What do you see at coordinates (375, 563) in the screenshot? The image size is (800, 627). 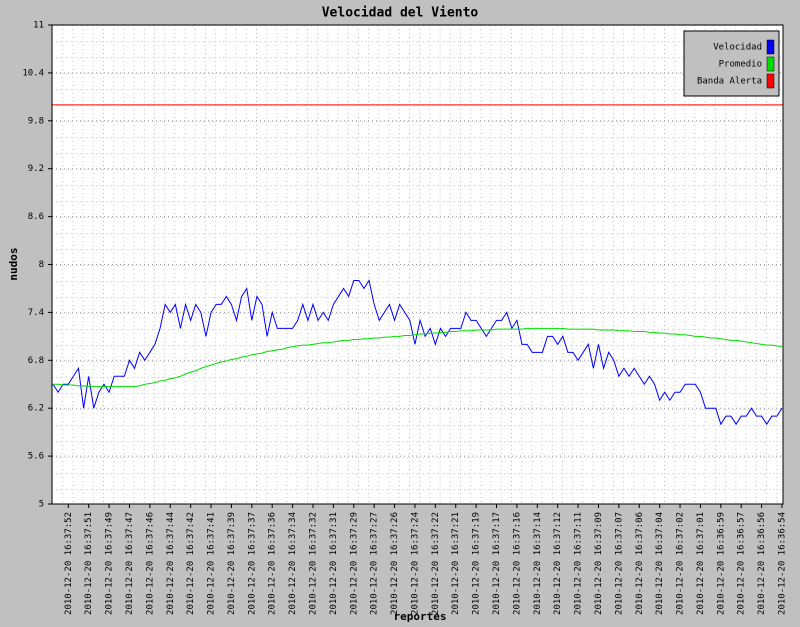 I see `x-tick-label: 2010-12-20 16:37:27` at bounding box center [375, 563].